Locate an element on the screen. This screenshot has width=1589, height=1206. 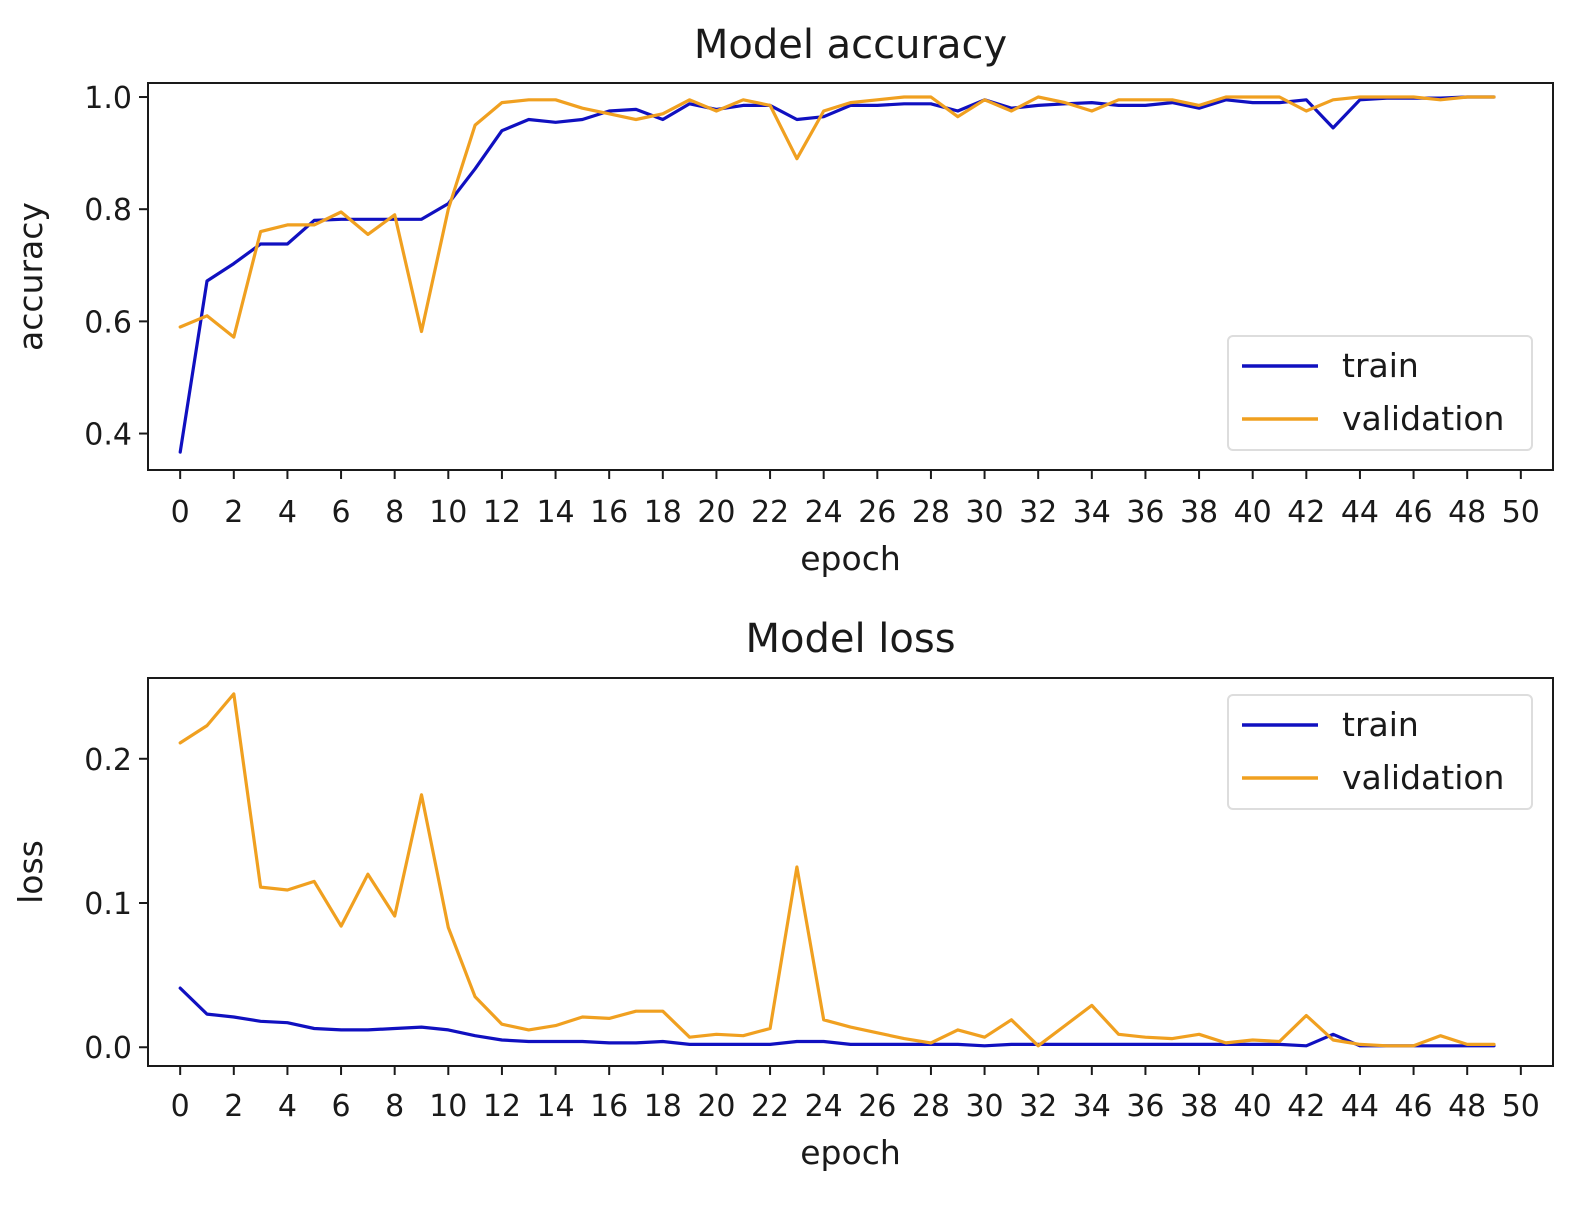
y-tick-label: 0.1 is located at coordinates (108, 904).